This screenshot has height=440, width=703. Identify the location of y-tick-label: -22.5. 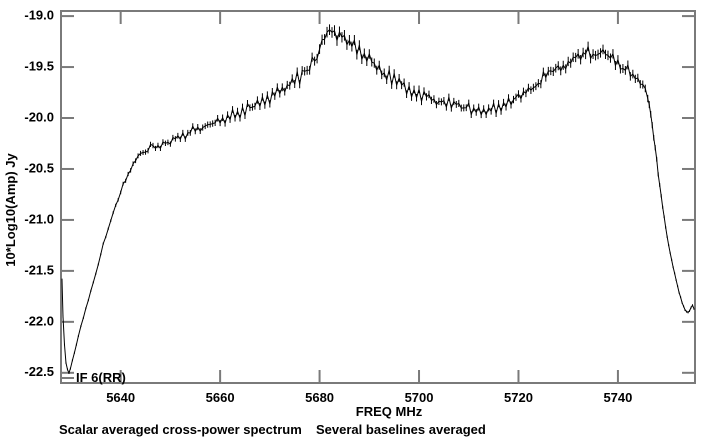
(39, 371).